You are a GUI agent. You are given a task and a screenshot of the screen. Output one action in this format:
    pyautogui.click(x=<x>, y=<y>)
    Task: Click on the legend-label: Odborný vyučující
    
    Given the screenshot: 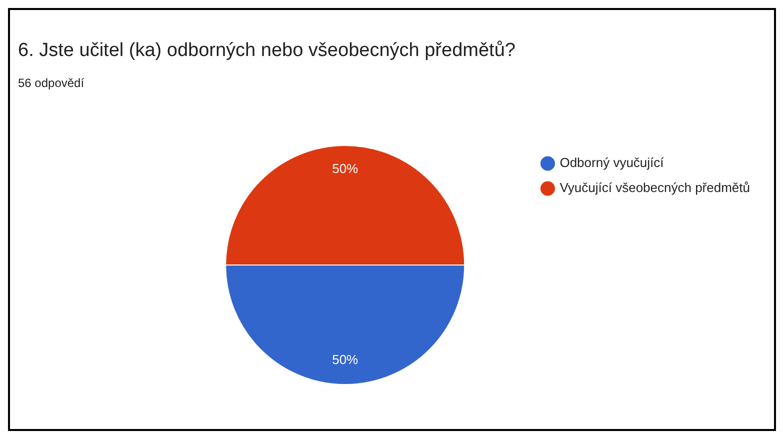 What is the action you would take?
    pyautogui.click(x=612, y=162)
    